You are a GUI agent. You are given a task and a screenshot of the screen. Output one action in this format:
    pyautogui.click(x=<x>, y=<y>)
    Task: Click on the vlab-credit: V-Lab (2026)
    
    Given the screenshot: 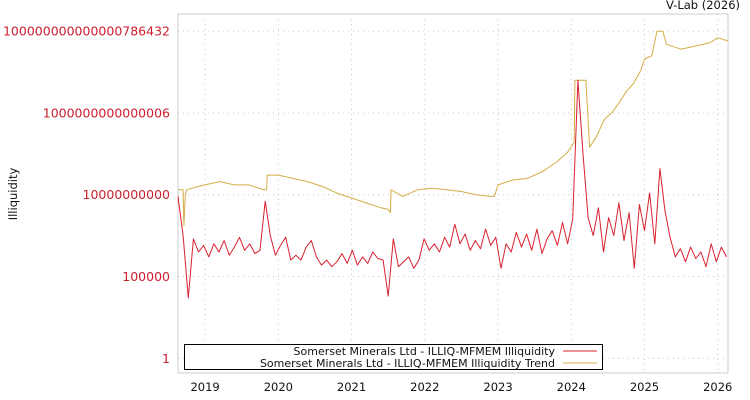 What is the action you would take?
    pyautogui.click(x=703, y=6)
    